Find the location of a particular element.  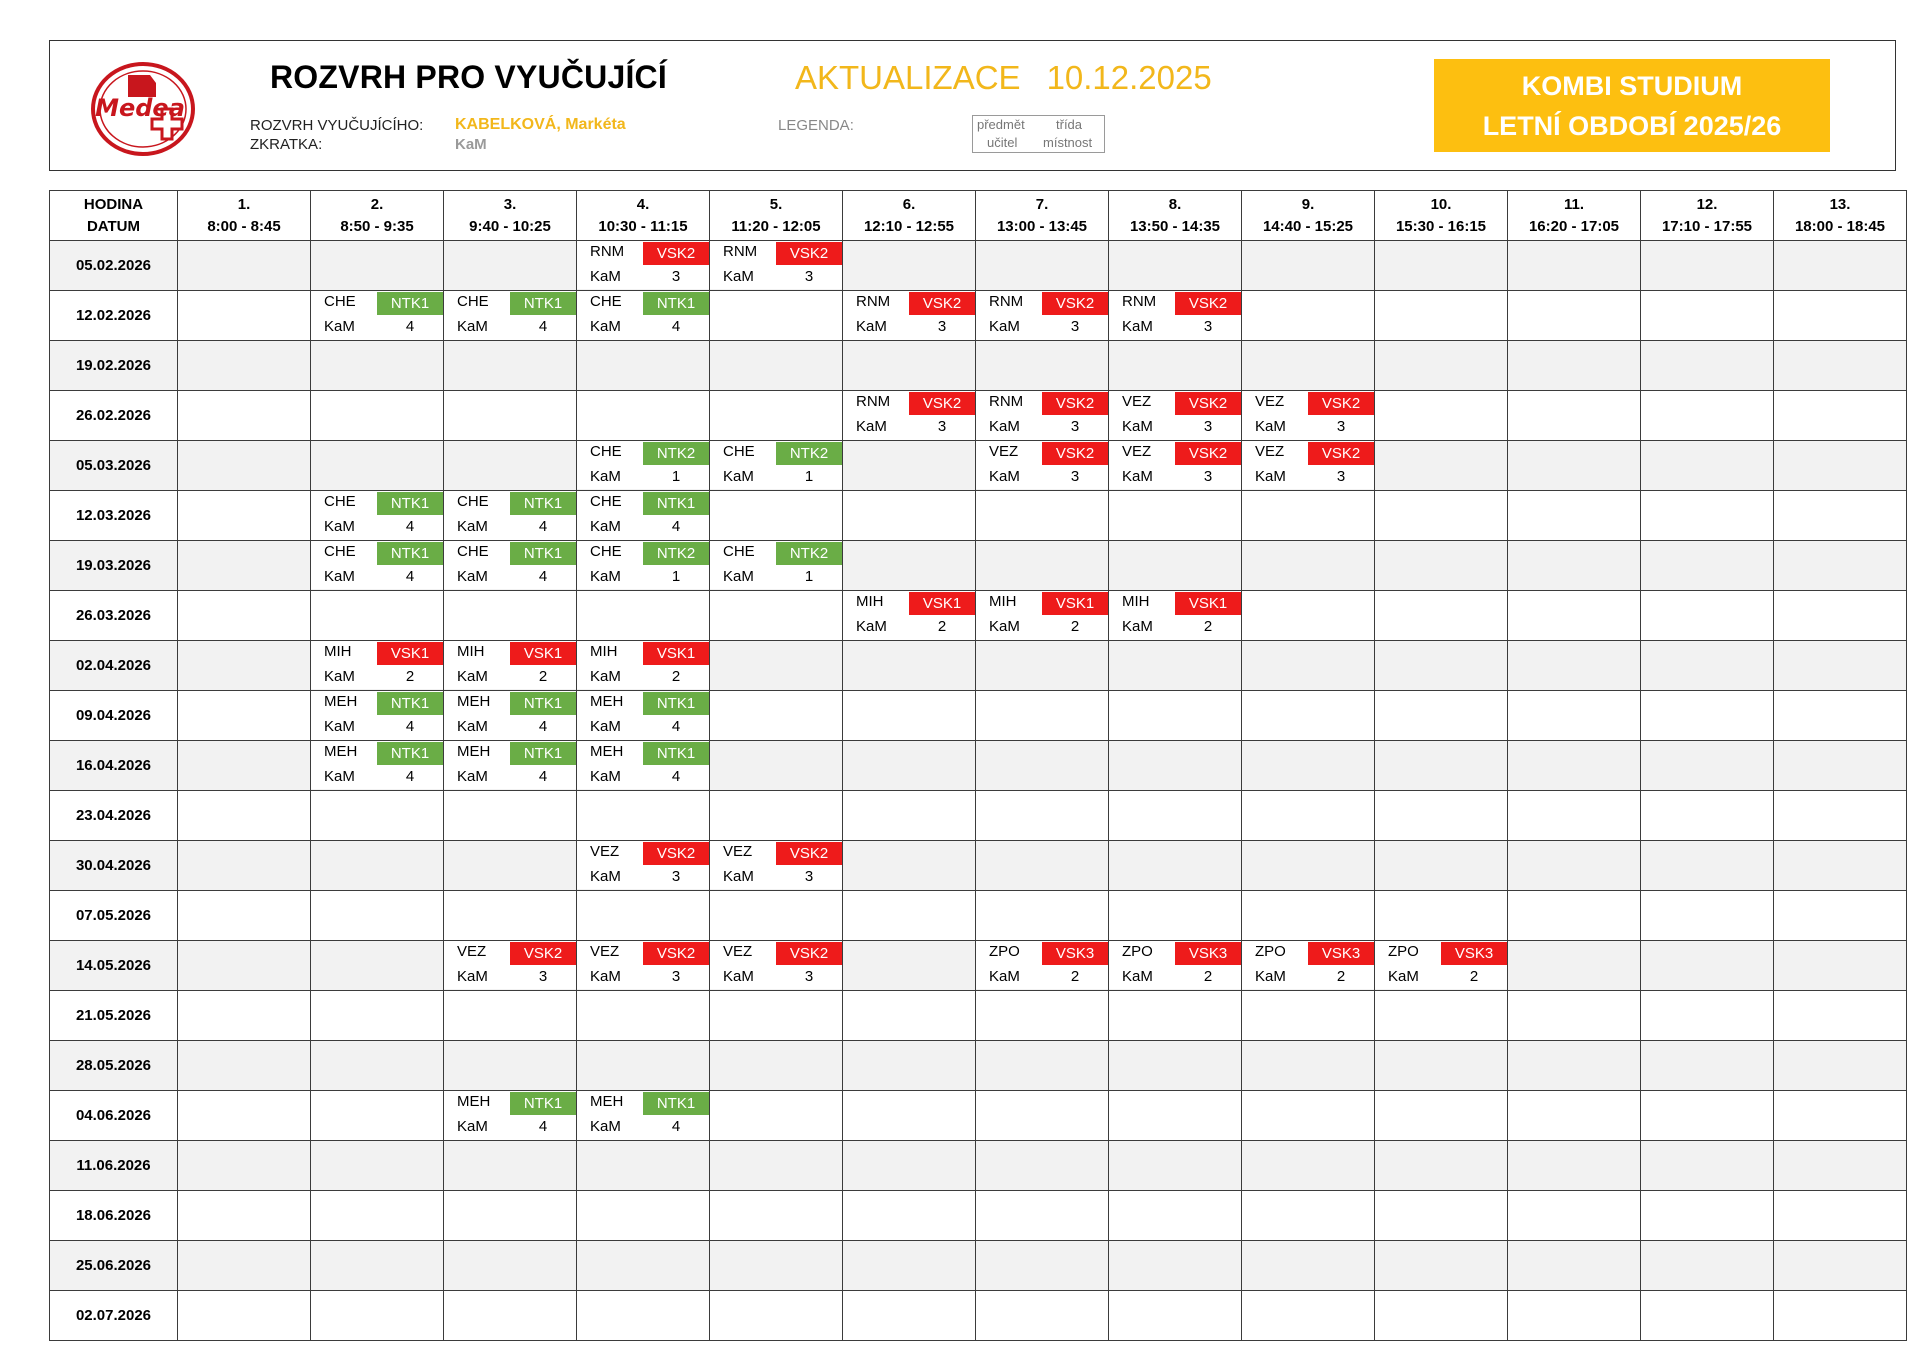

slot-cell: CHE NTK1 KaM 4 is located at coordinates (510, 315).